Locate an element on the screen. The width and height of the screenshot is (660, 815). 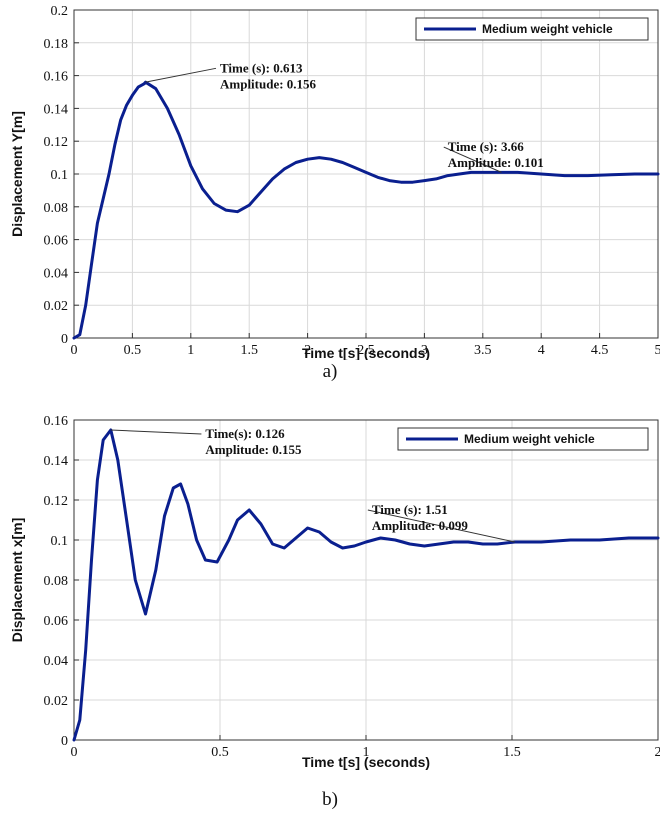
x-tick-label: 4 is located at coordinates (541, 350).